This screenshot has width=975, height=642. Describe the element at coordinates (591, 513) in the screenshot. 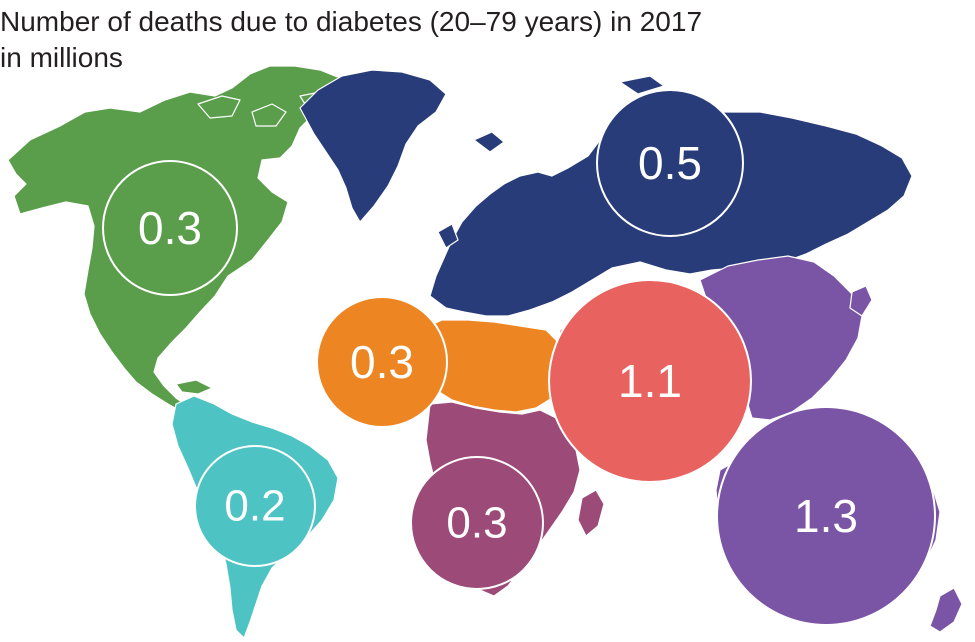

I see `region-madagascar` at that location.